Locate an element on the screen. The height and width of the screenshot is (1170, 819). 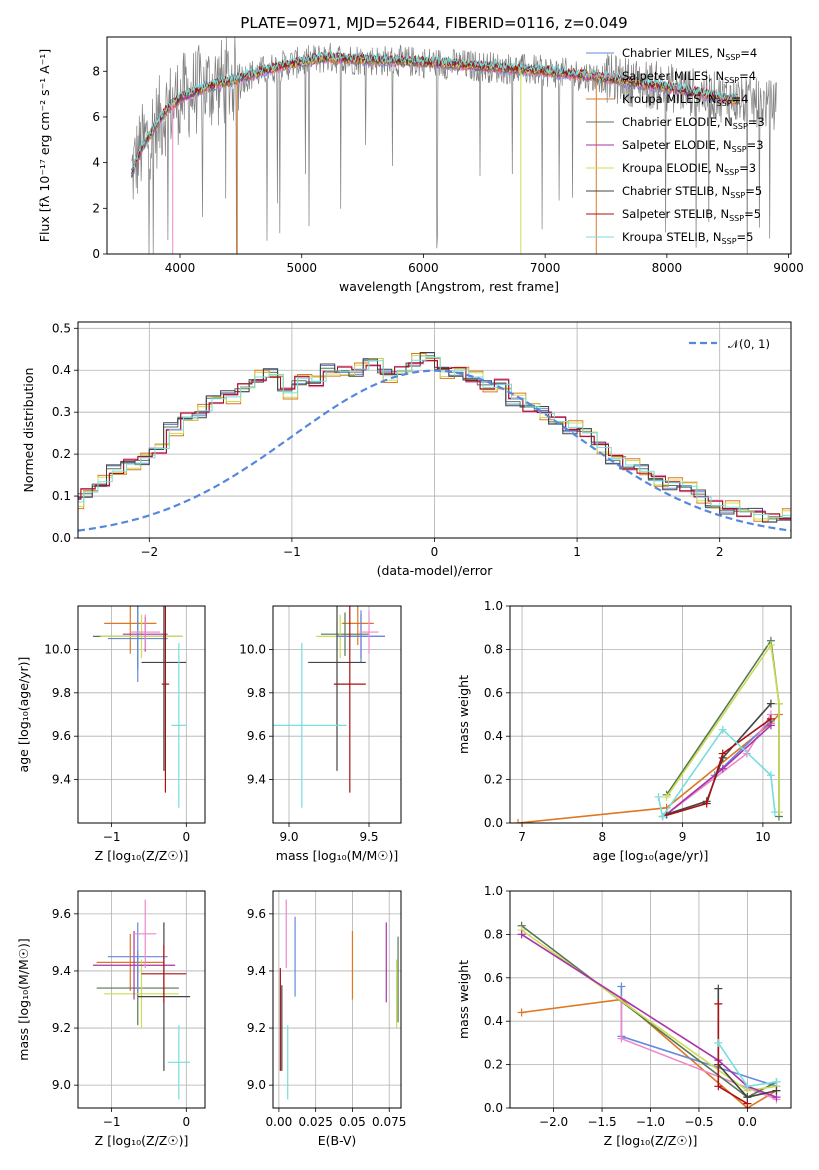
x-tick-label: 0.025 is located at coordinates (315, 1122).